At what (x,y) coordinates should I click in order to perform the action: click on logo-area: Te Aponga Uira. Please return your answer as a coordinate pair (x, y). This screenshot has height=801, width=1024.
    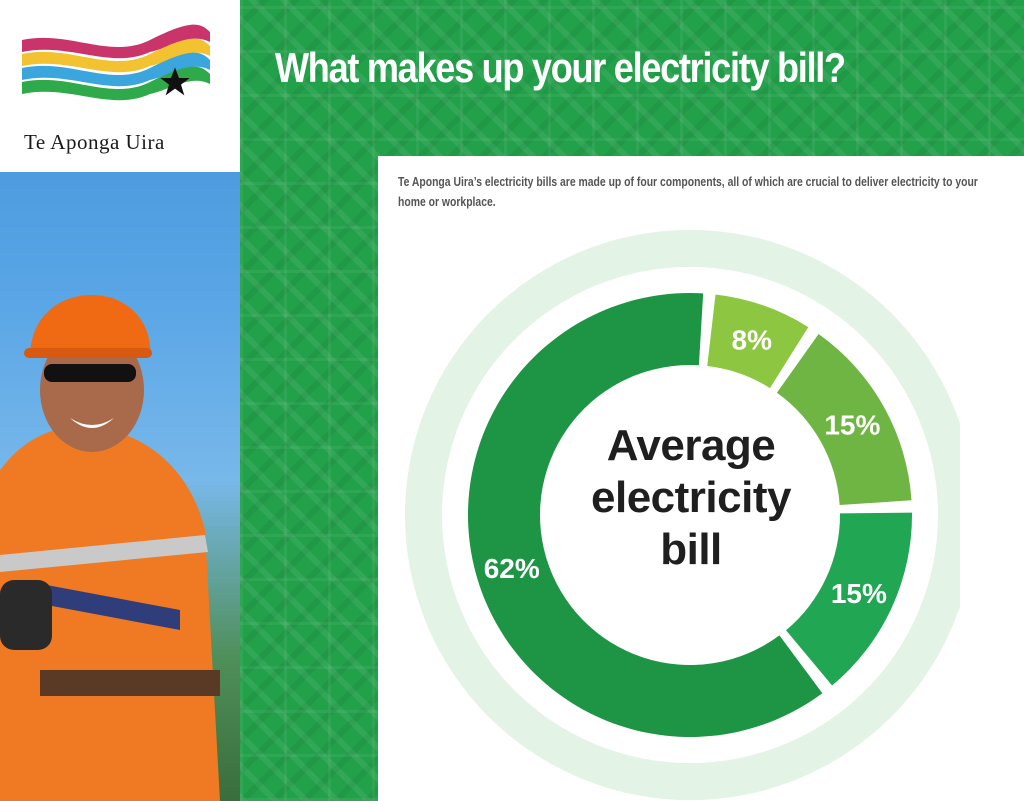
    Looking at the image, I should click on (120, 86).